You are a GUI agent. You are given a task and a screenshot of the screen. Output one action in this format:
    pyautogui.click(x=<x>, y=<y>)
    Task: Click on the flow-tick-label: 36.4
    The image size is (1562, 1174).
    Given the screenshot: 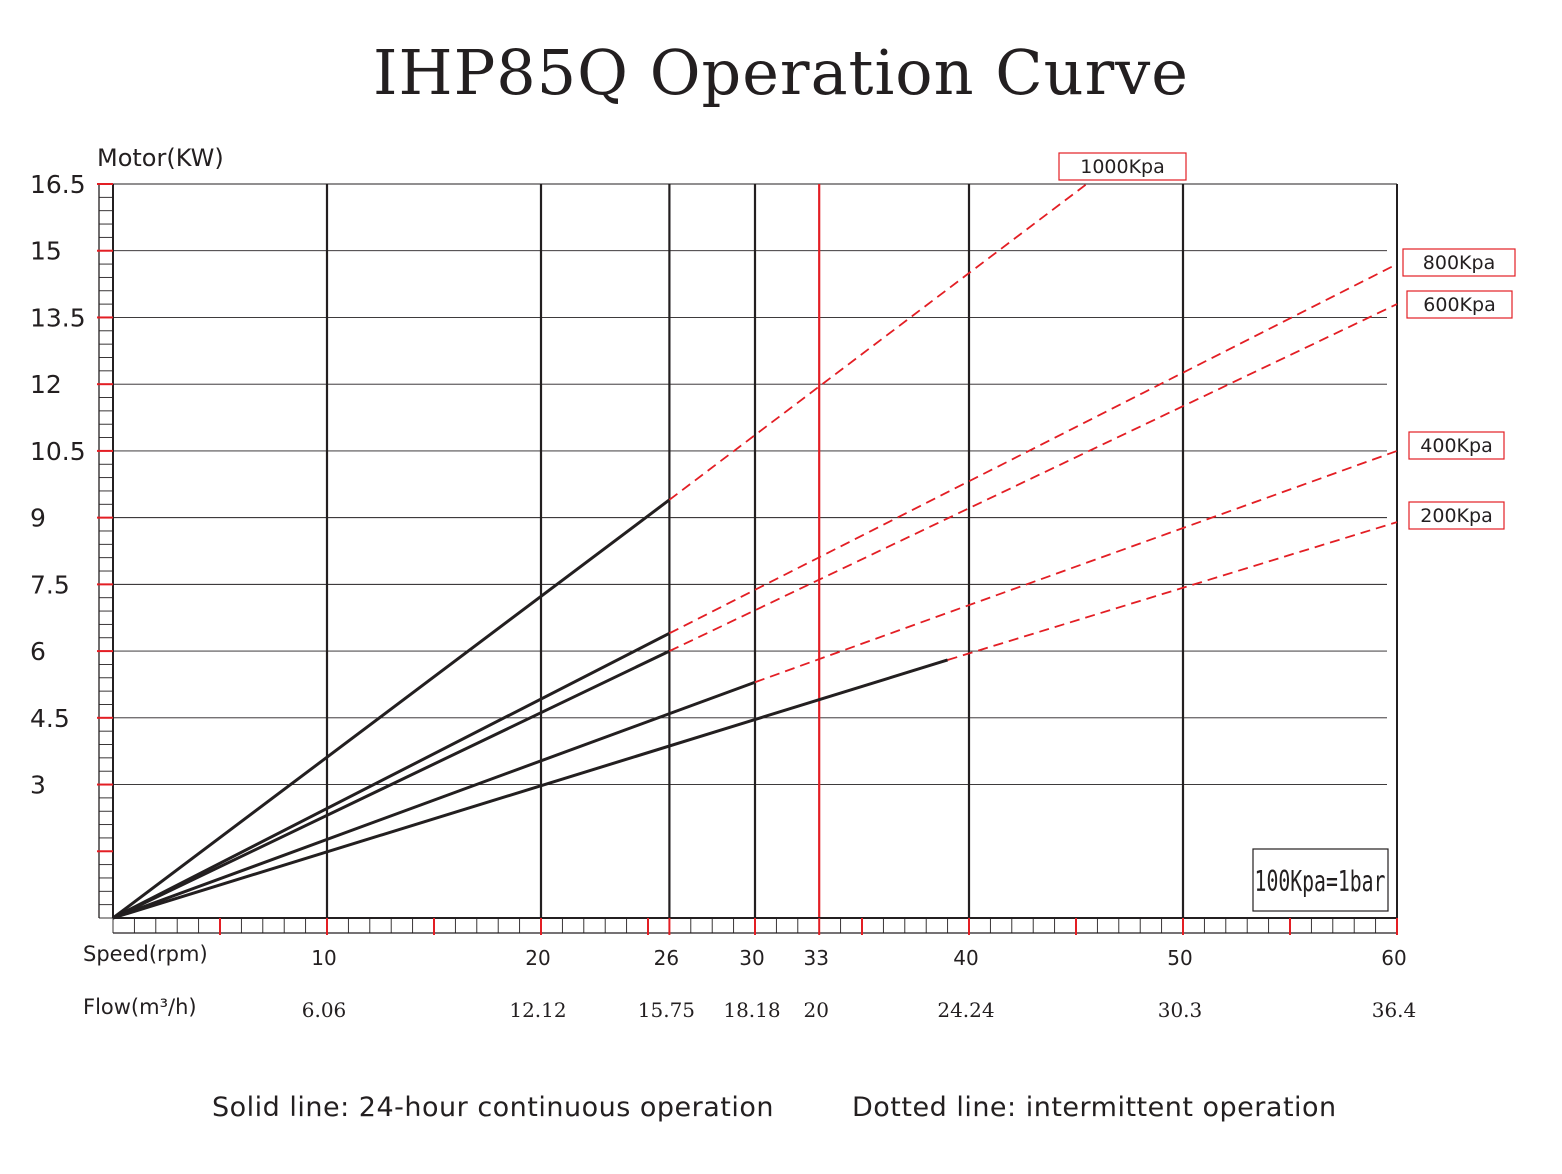 What is the action you would take?
    pyautogui.click(x=1394, y=1010)
    